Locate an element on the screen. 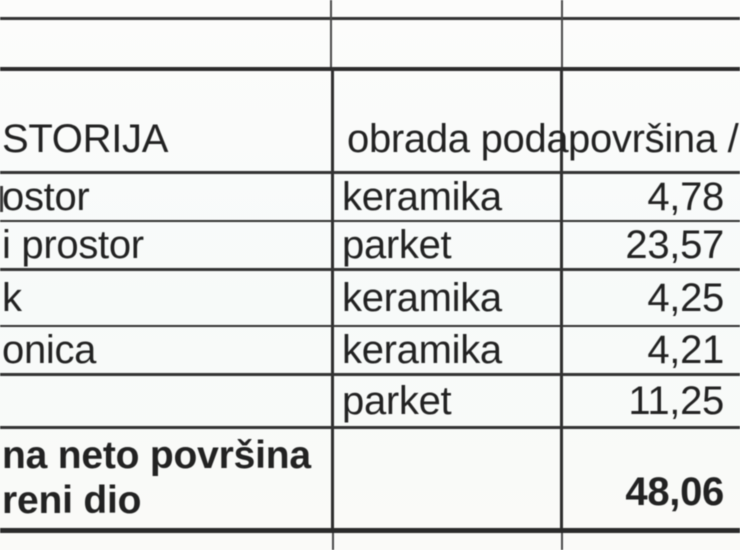 Image resolution: width=740 pixels, height=550 pixels. table-left-column-divider is located at coordinates (332, 297).